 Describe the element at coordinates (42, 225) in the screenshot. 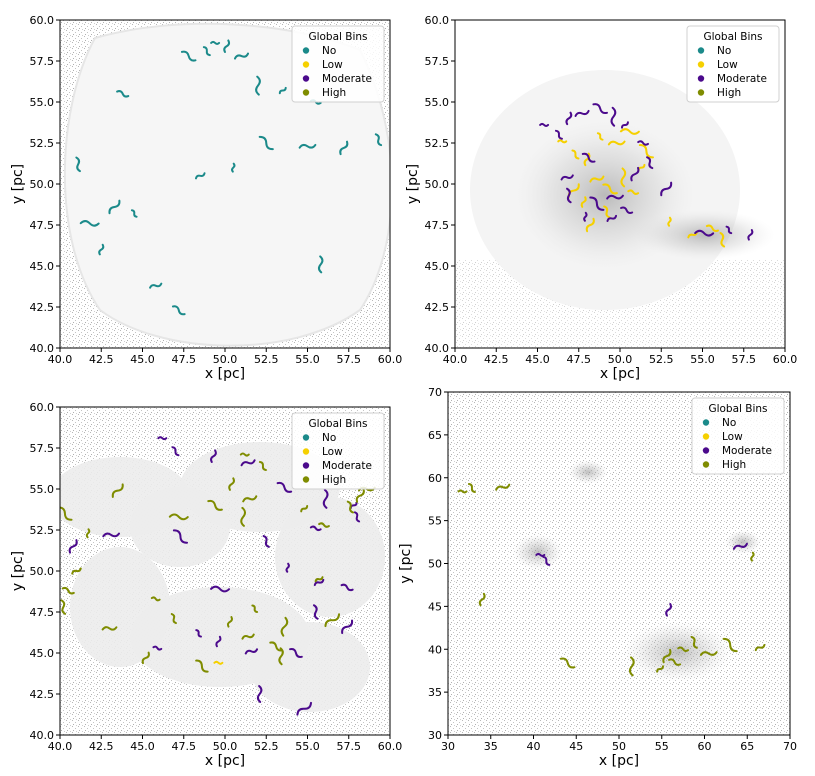

I see `y-tick-label: 47.5` at that location.